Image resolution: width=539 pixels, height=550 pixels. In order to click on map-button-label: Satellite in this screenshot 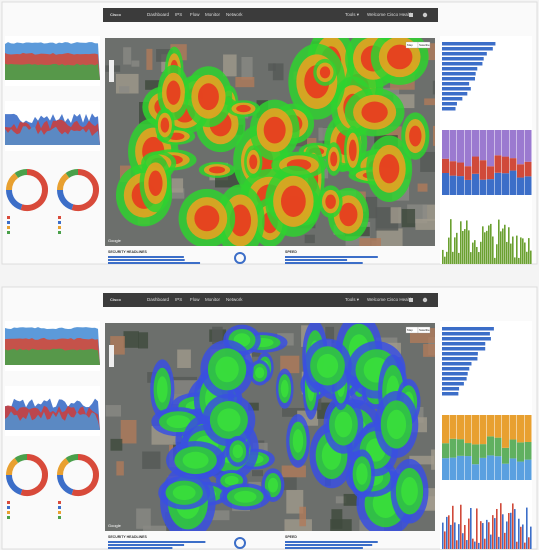, I will do `click(424, 330)`.